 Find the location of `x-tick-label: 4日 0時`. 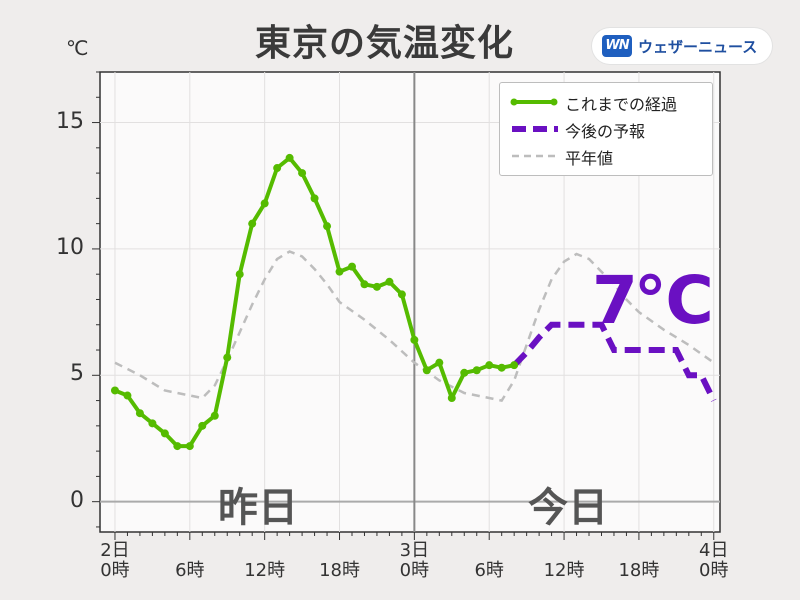

x-tick-label: 4日 0時 is located at coordinates (714, 561).